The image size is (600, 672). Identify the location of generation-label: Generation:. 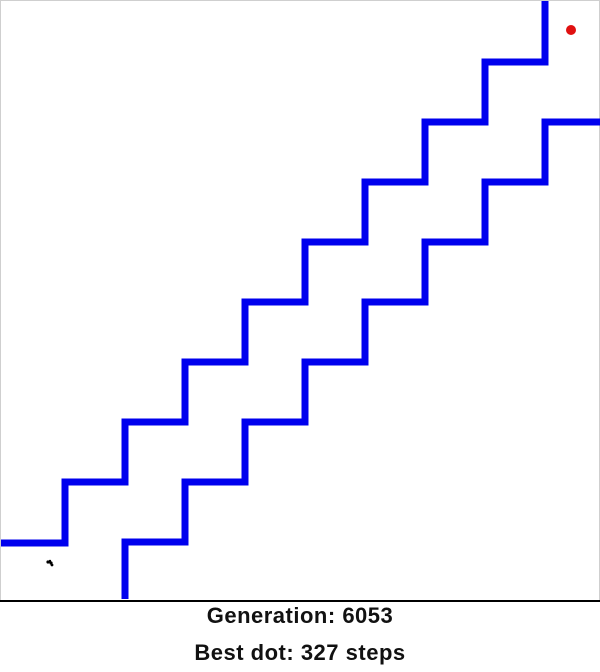
(271, 615).